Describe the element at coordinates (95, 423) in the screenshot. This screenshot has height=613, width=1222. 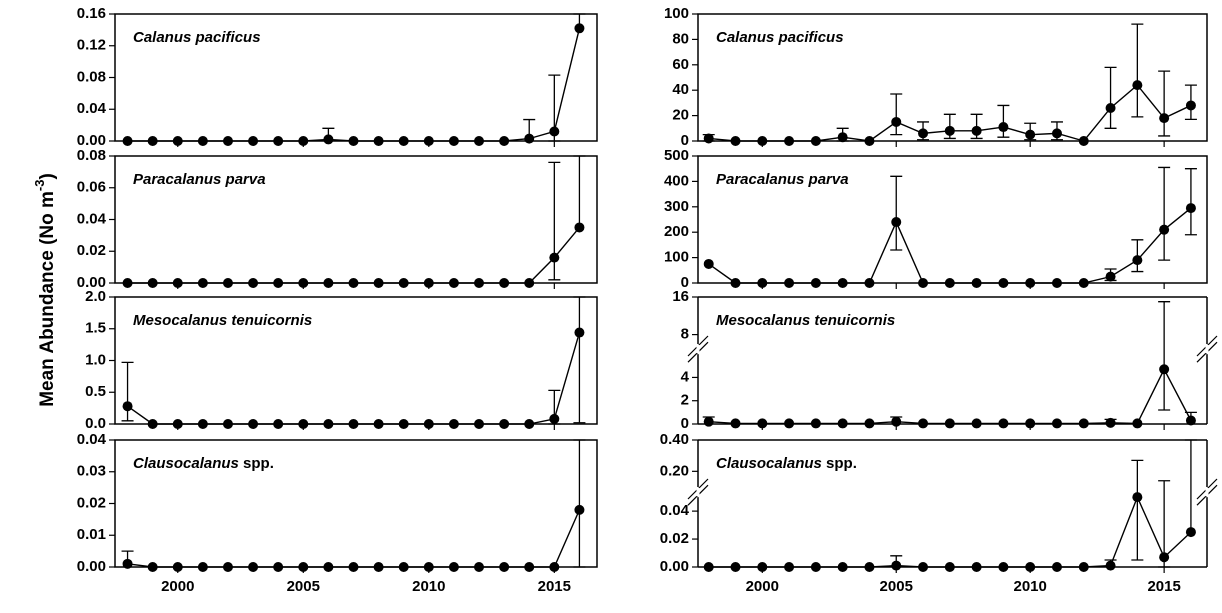
I see `y-tick-label: 0.0` at that location.